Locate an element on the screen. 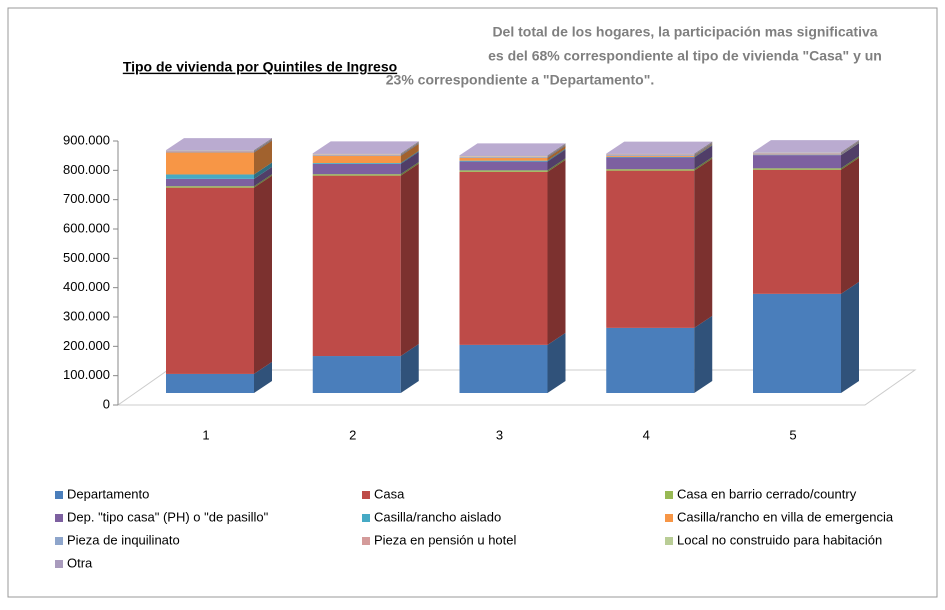 This screenshot has height=610, width=945. legend-label: Dep. "tipo casa" (PH) o "de pasillo" is located at coordinates (168, 516).